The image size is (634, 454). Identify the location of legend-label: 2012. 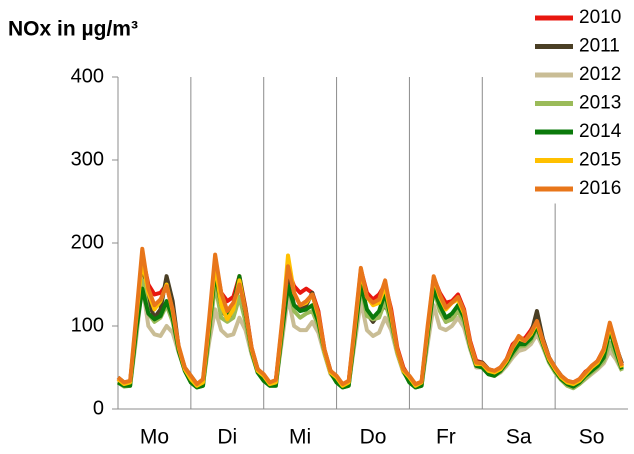
(600, 74).